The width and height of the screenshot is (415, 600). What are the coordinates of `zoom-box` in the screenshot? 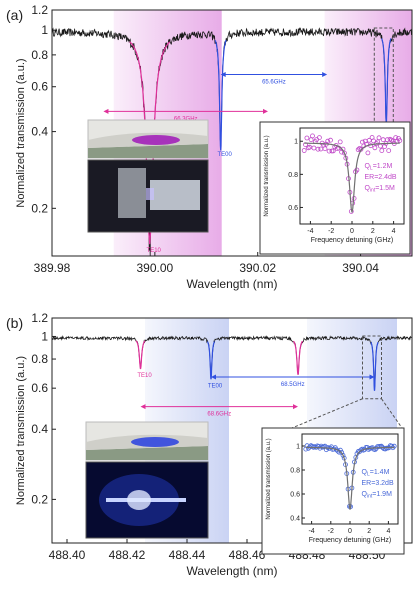 It's located at (372, 367).